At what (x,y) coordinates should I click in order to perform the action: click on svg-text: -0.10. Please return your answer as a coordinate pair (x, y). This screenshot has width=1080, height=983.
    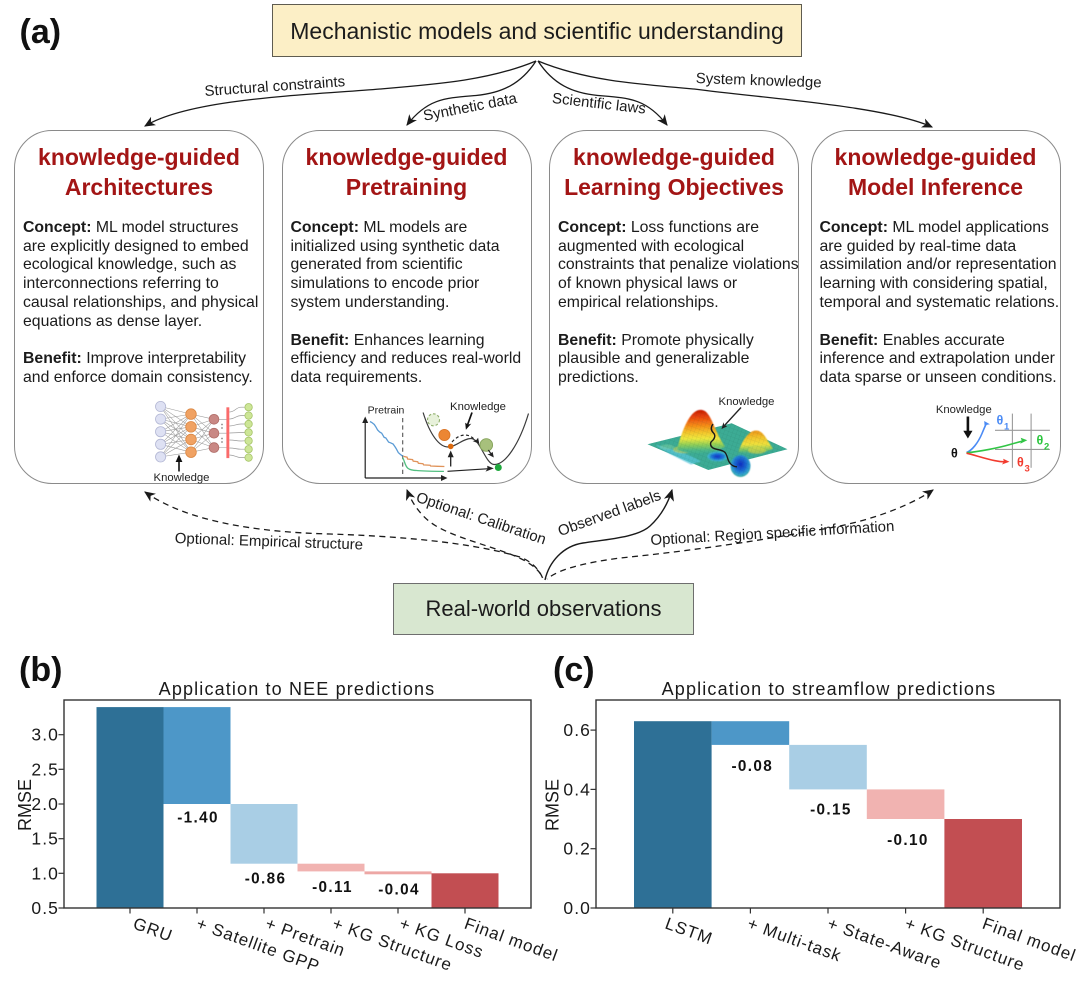
    Looking at the image, I should click on (908, 840).